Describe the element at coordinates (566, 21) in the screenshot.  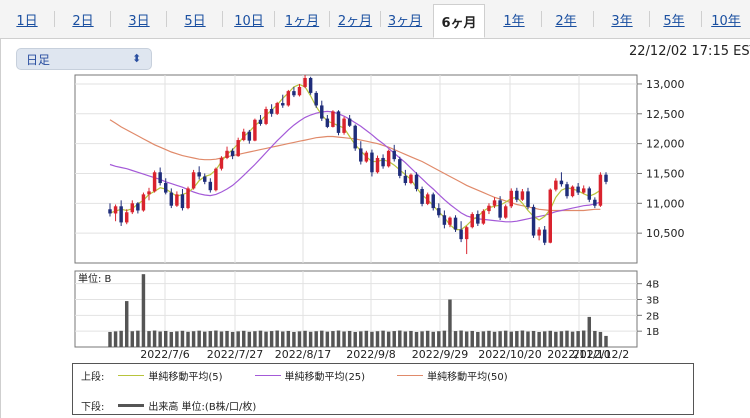
I see `tab-11: 2年` at that location.